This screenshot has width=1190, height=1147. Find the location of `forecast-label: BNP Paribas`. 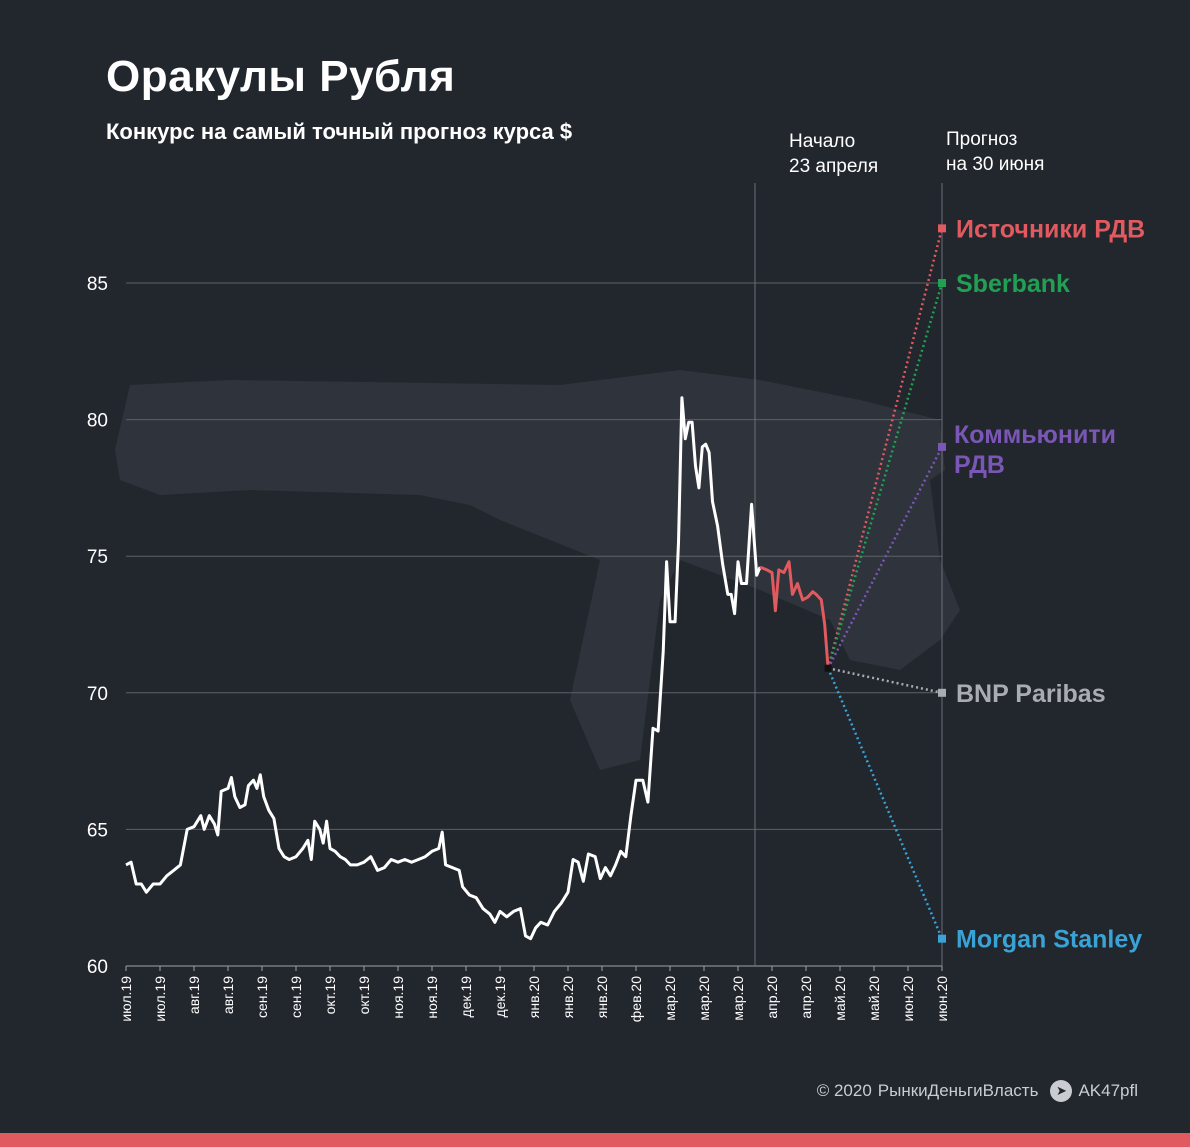

forecast-label: BNP Paribas is located at coordinates (1031, 694).